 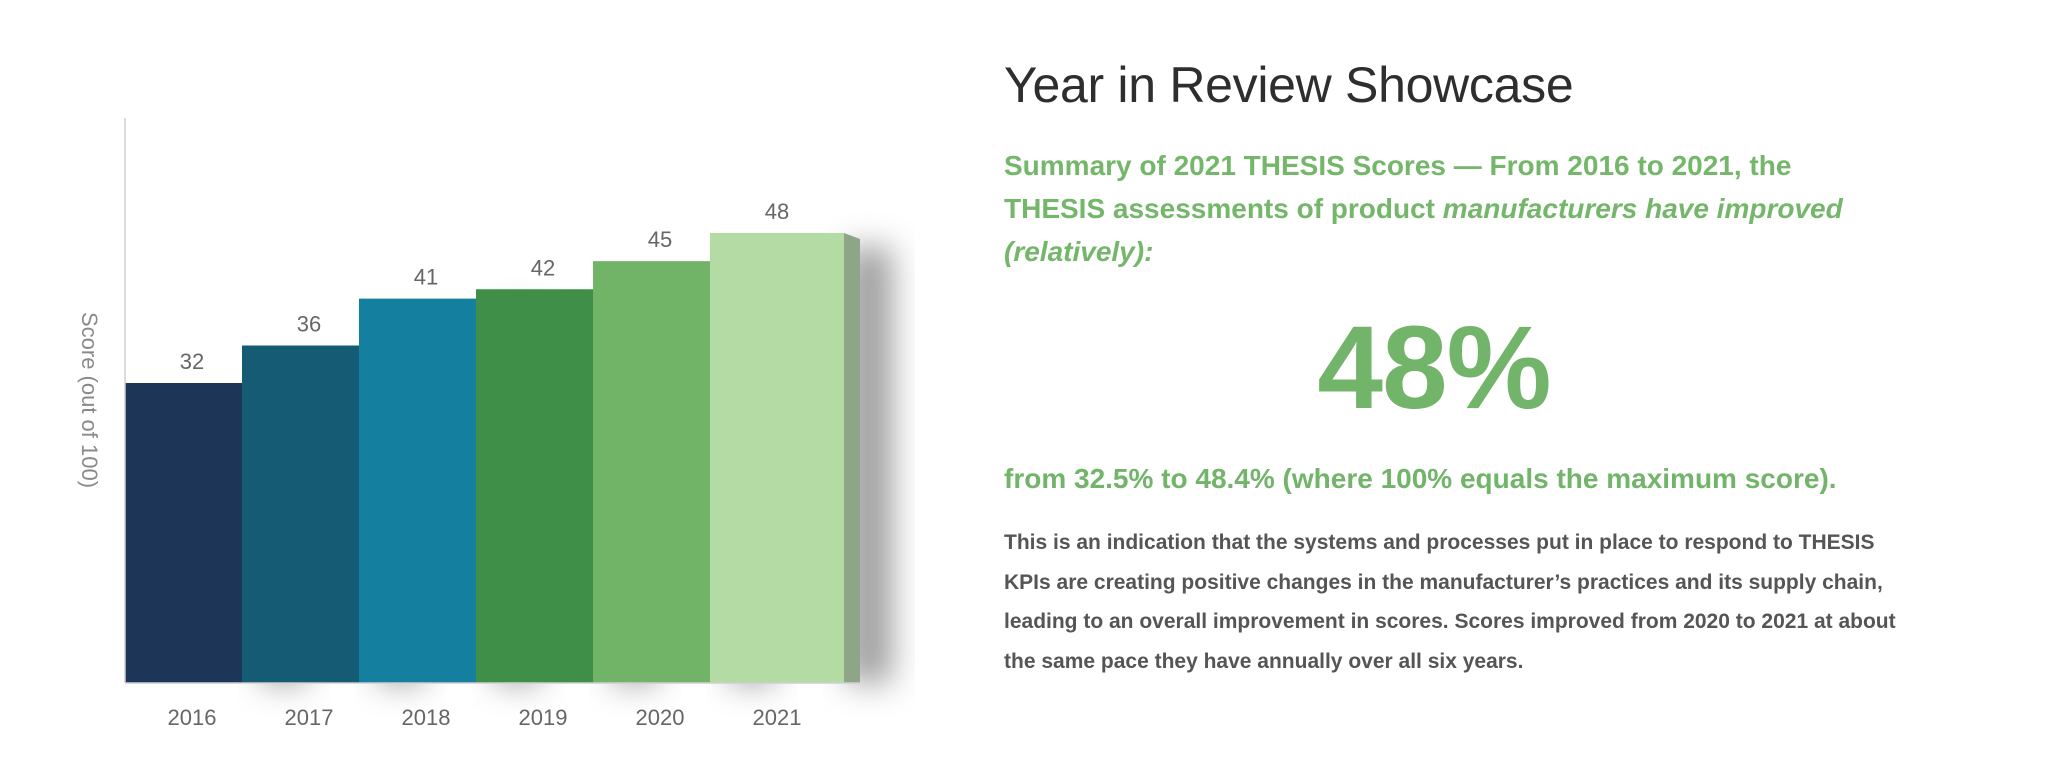 What do you see at coordinates (660, 239) in the screenshot?
I see `value-label-2020: 45` at bounding box center [660, 239].